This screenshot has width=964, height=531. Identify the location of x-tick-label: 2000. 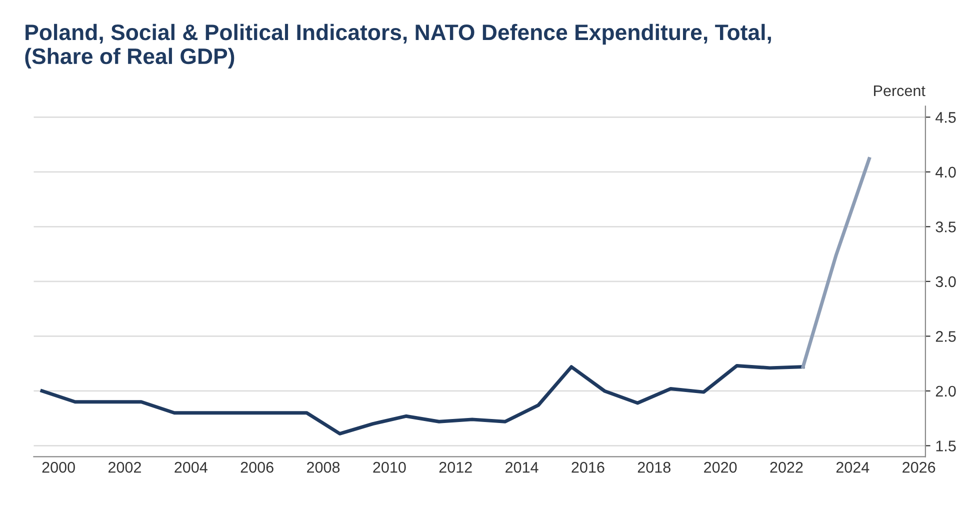
(58, 467).